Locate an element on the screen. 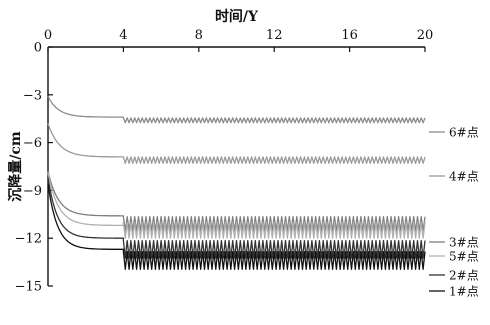 Image resolution: width=490 pixels, height=325 pixels. x-tick-label: 16 is located at coordinates (349, 35).